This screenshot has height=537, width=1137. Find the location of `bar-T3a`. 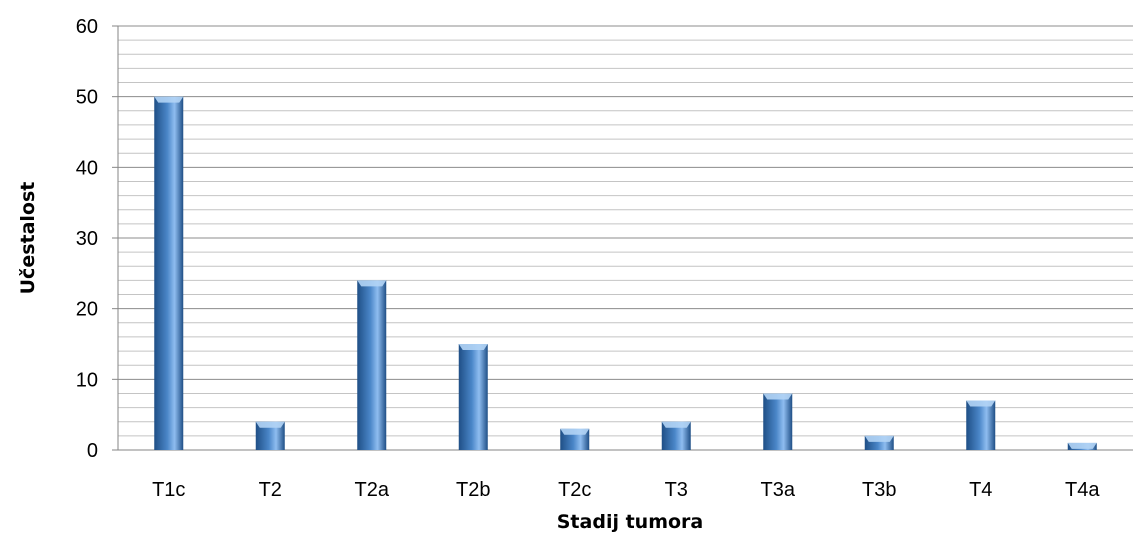

bar-T3a is located at coordinates (778, 421).